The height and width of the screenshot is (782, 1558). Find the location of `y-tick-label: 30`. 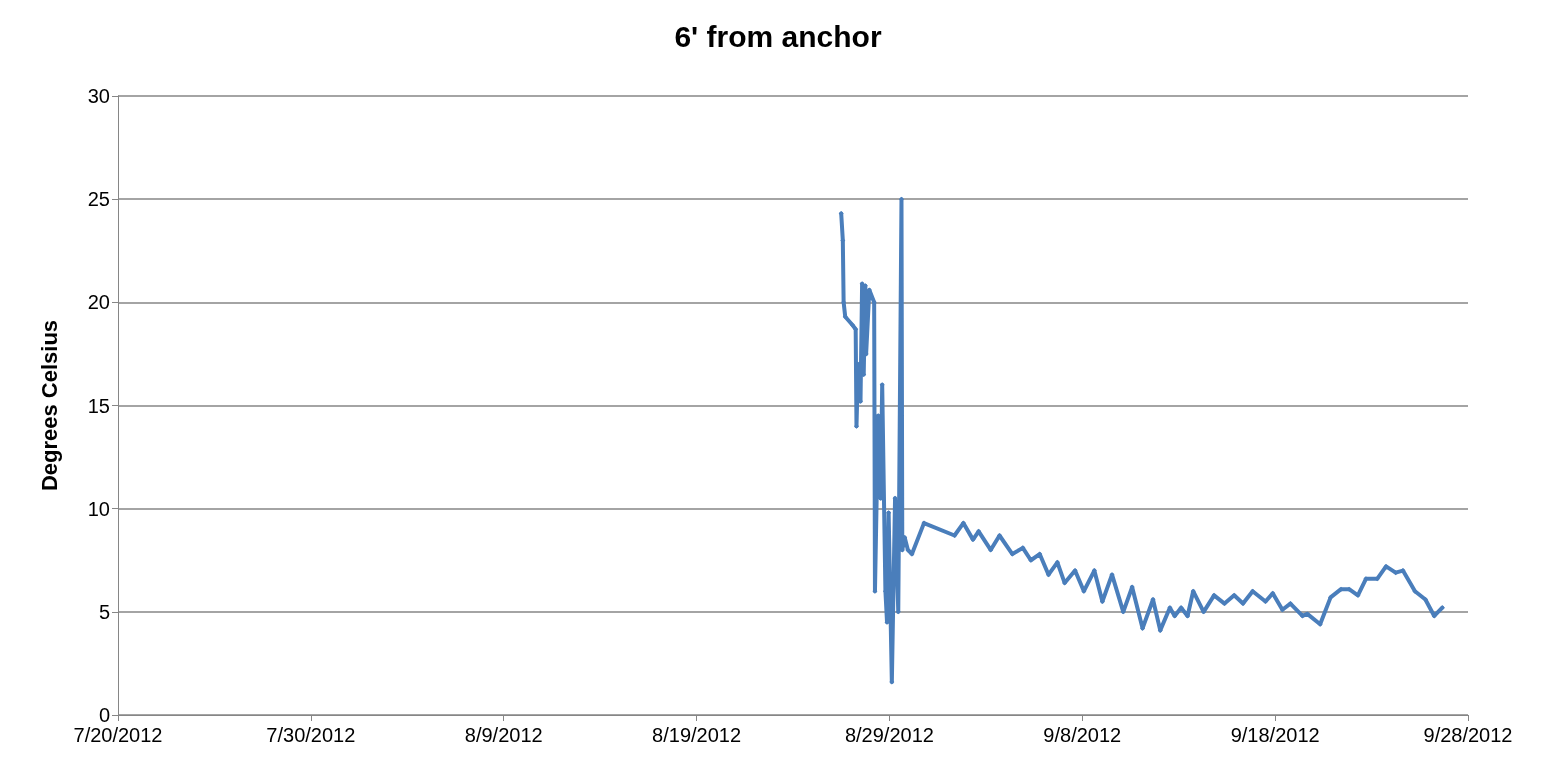

y-tick-label: 30 is located at coordinates (98, 96).